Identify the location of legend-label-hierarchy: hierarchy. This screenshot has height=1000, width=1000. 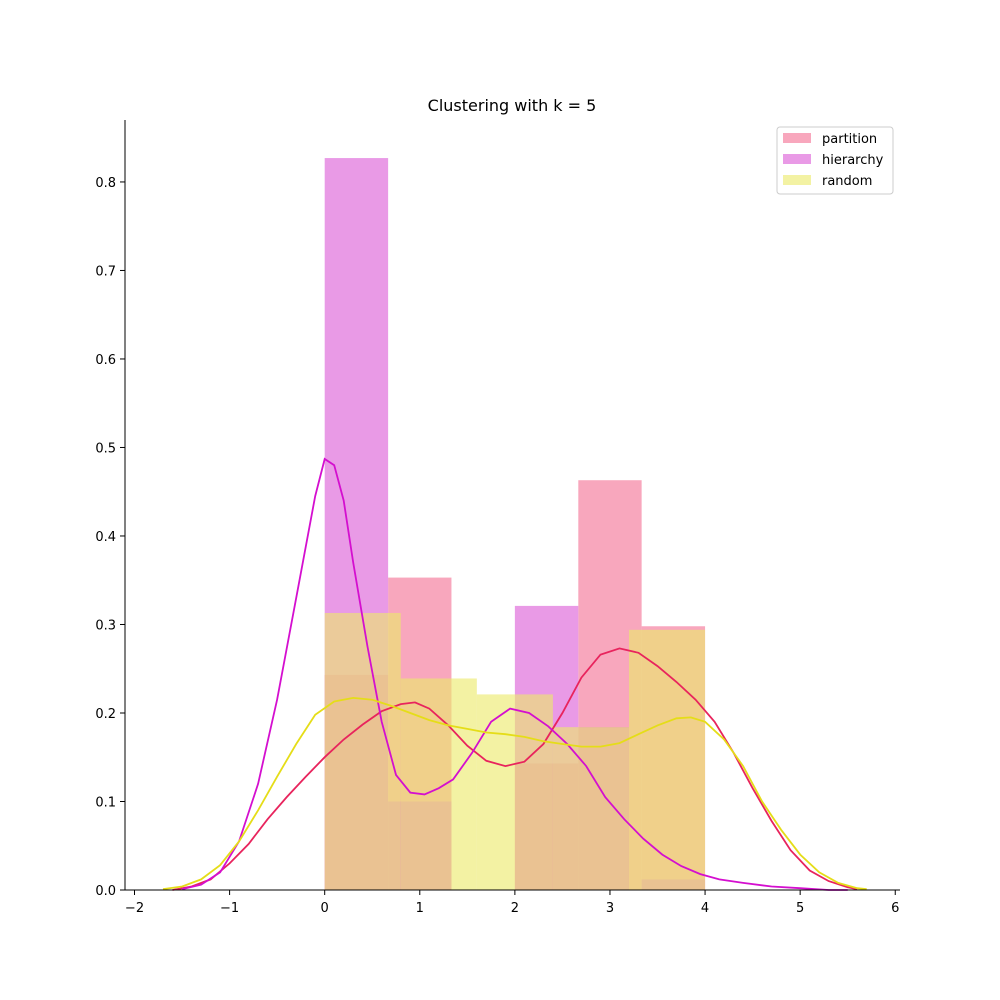
(853, 160).